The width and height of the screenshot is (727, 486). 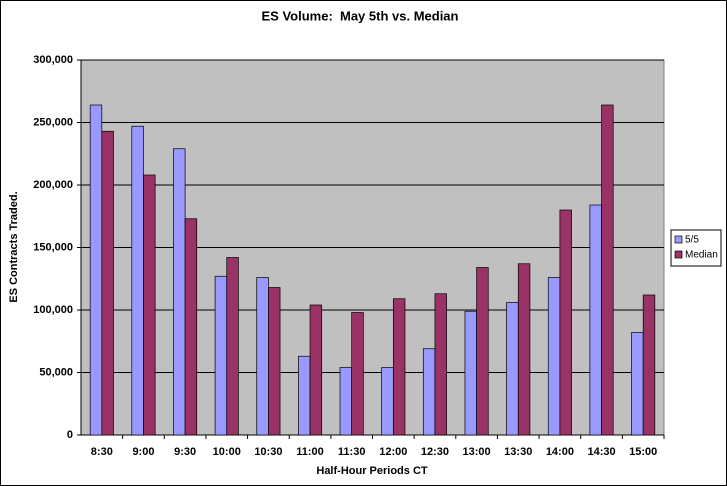 I want to click on y-tick-label: 50,000, so click(x=56, y=372).